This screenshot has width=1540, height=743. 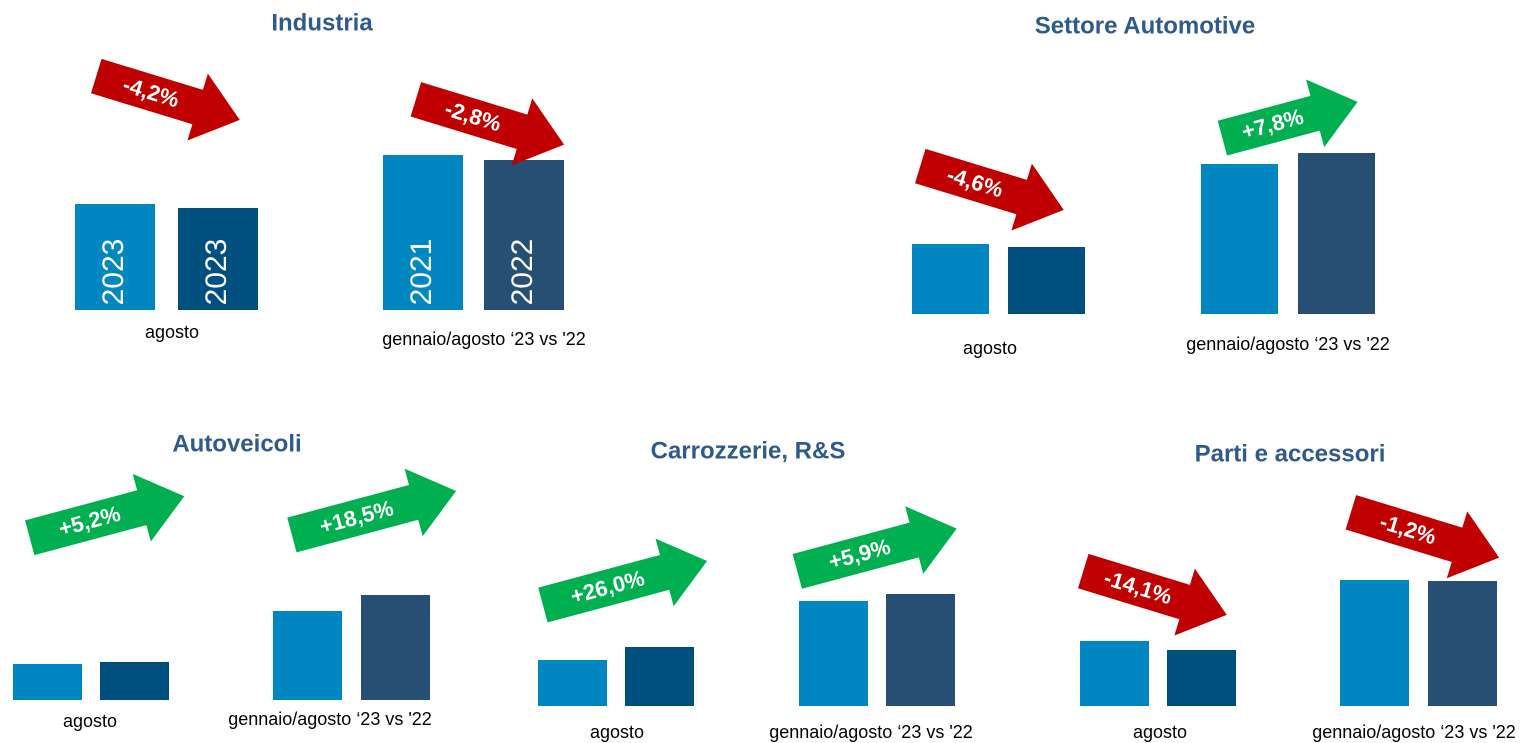 What do you see at coordinates (421, 272) in the screenshot?
I see `bar-label: 2021` at bounding box center [421, 272].